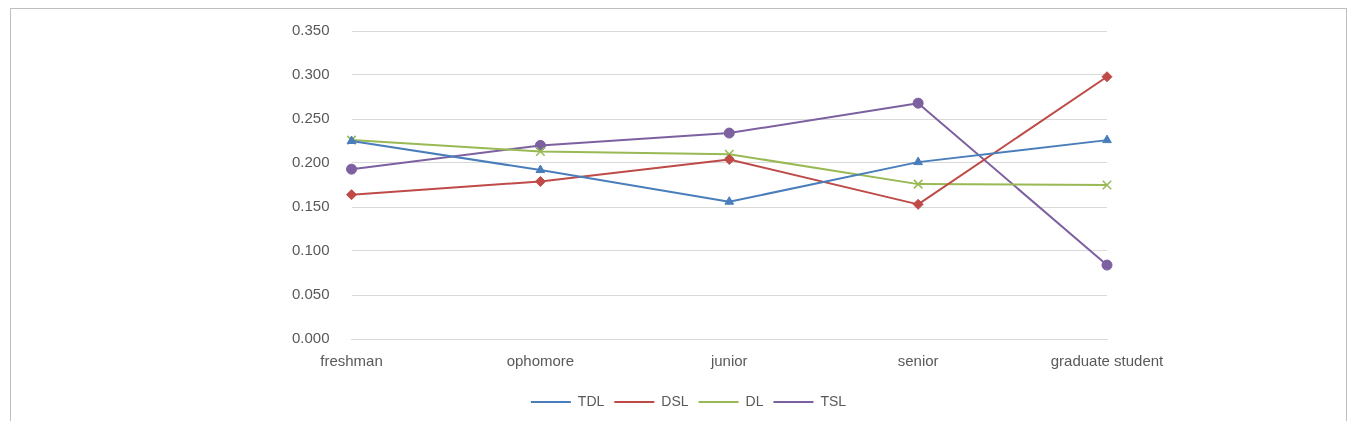 The height and width of the screenshot is (421, 1357). What do you see at coordinates (310, 206) in the screenshot?
I see `y-tick-label: 0.150` at bounding box center [310, 206].